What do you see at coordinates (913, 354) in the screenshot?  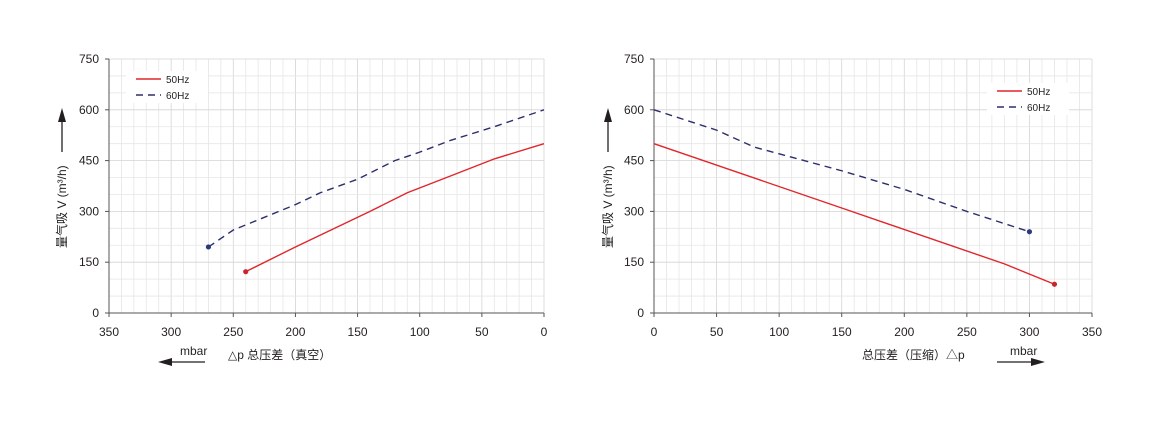 I see `x-axis-label: 总压差（压缩）△p` at bounding box center [913, 354].